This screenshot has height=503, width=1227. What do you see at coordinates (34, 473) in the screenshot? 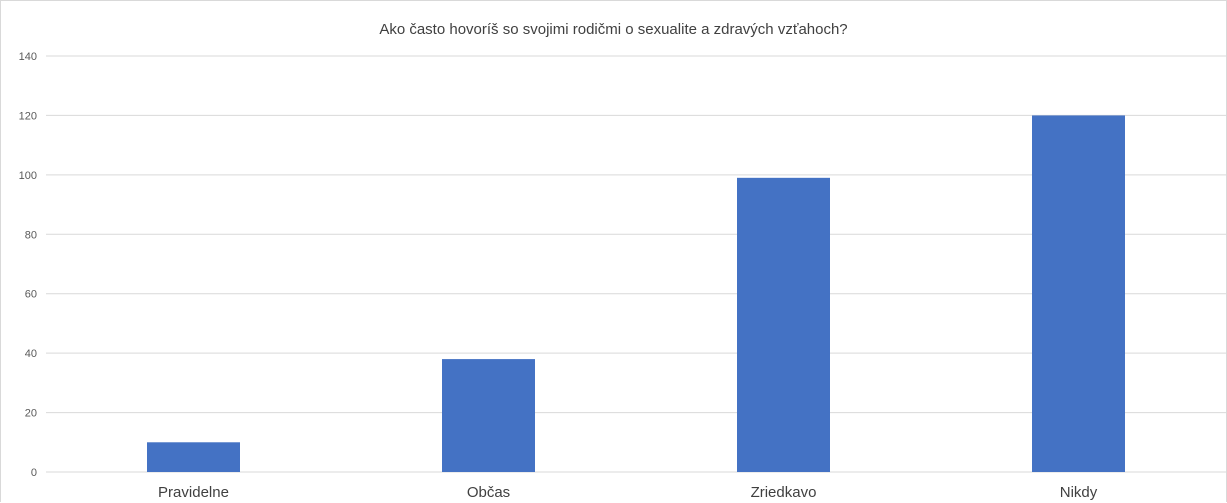
I see `y-tick-label: 0` at bounding box center [34, 473].